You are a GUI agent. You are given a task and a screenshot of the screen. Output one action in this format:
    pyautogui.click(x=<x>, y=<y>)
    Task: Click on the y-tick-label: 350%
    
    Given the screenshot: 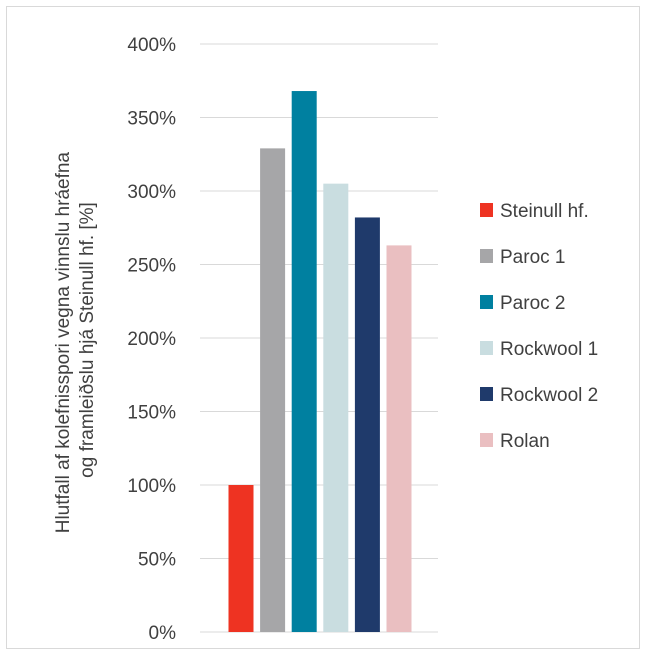 What is the action you would take?
    pyautogui.click(x=151, y=119)
    